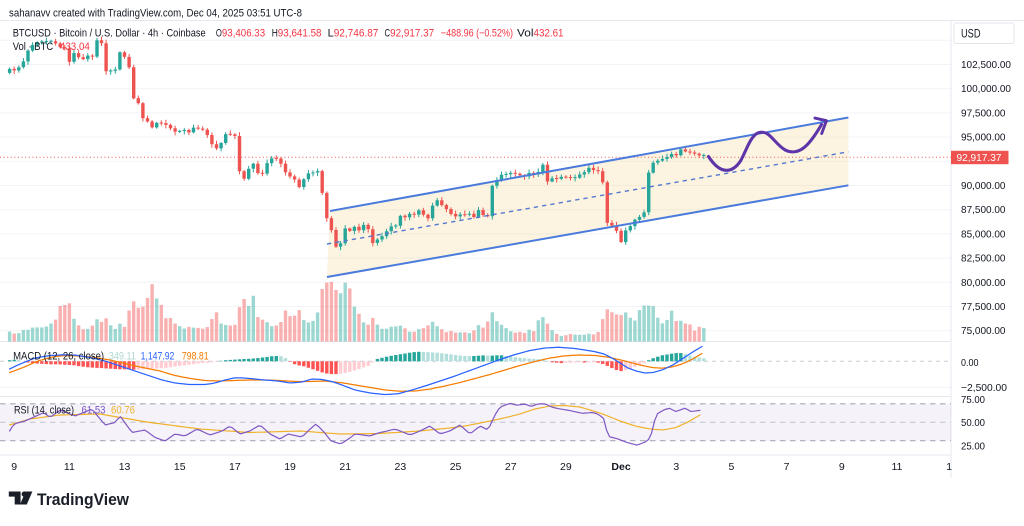 This screenshot has height=526, width=1024. I want to click on svg-text: 21, so click(345, 467).